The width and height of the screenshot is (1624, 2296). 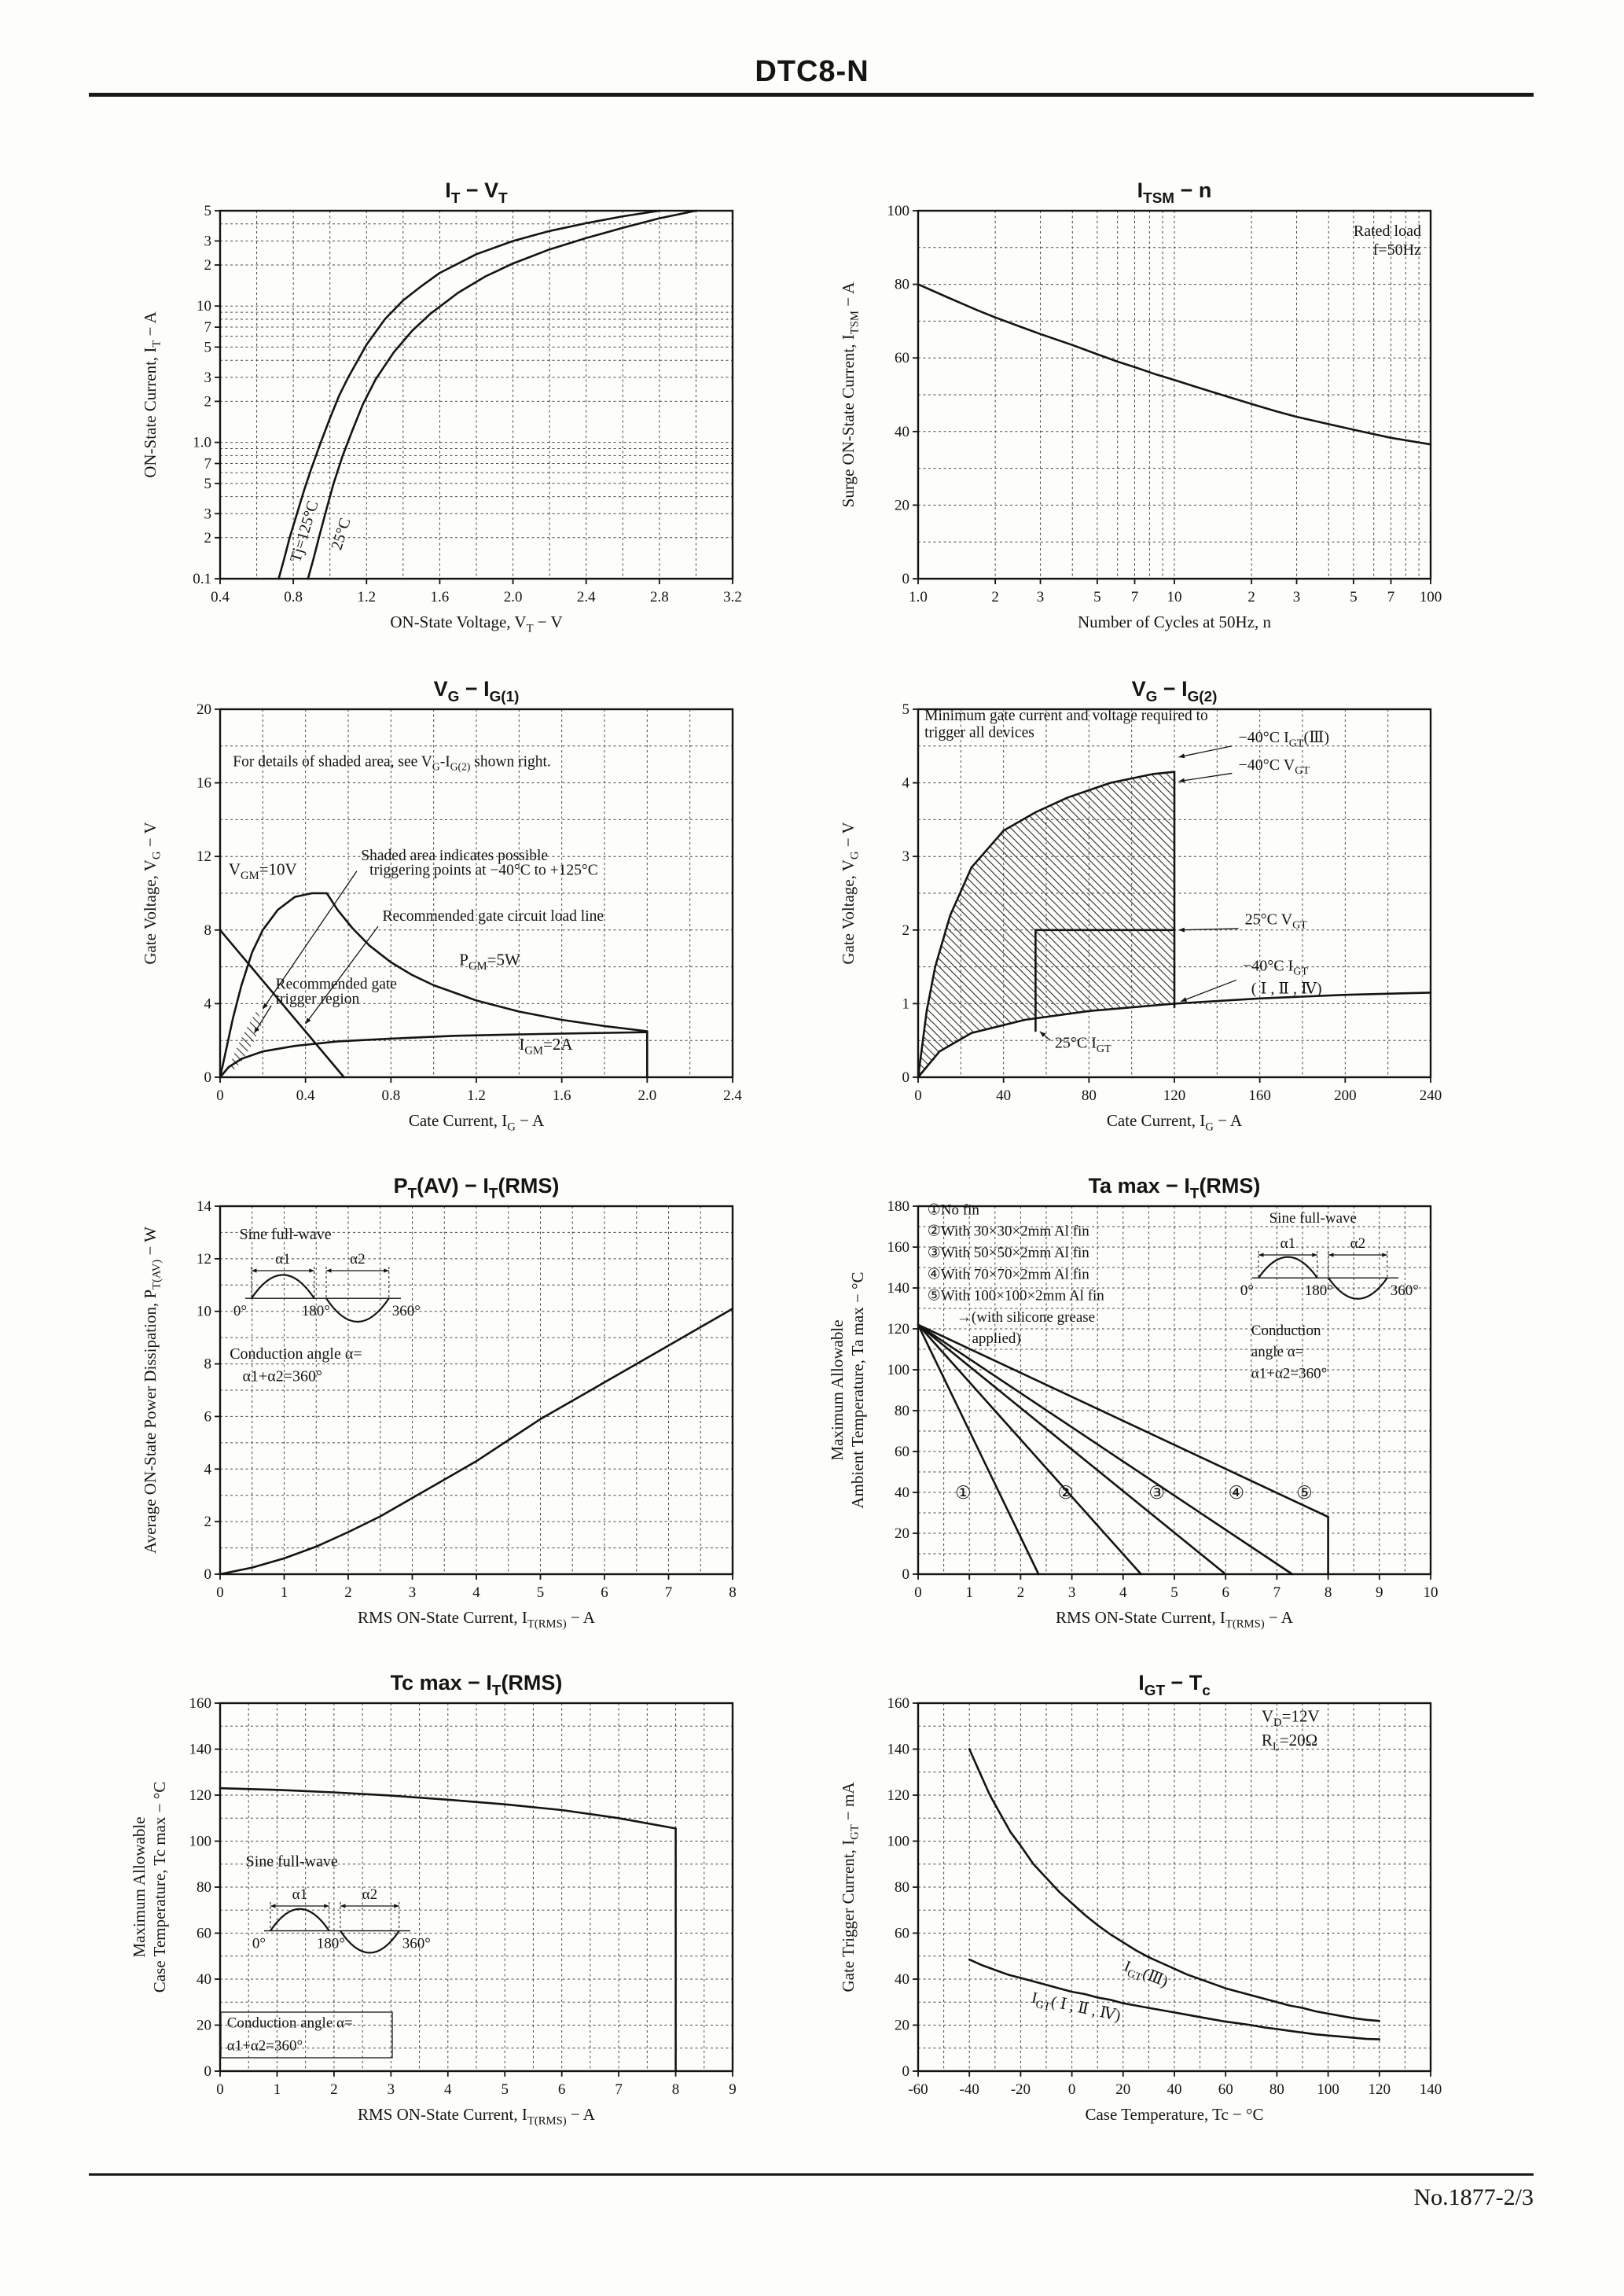 What do you see at coordinates (1076, 2009) in the screenshot?
I see `annotation: IGT( Ⅰ , Ⅱ , Ⅳ)` at bounding box center [1076, 2009].